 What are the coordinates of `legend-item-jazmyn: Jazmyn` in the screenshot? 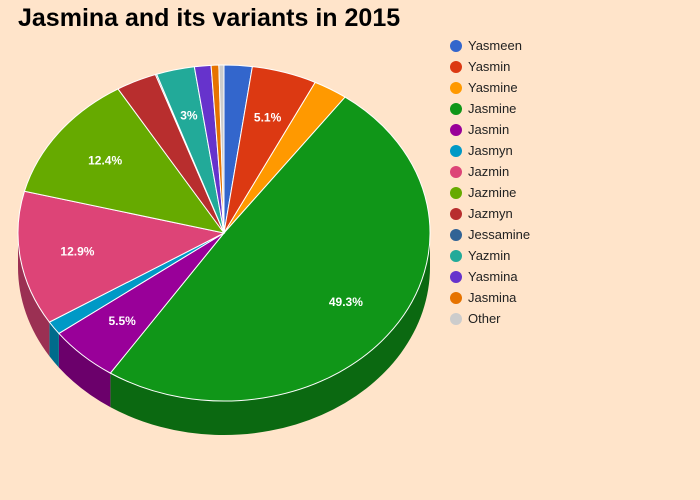 It's located at (490, 213).